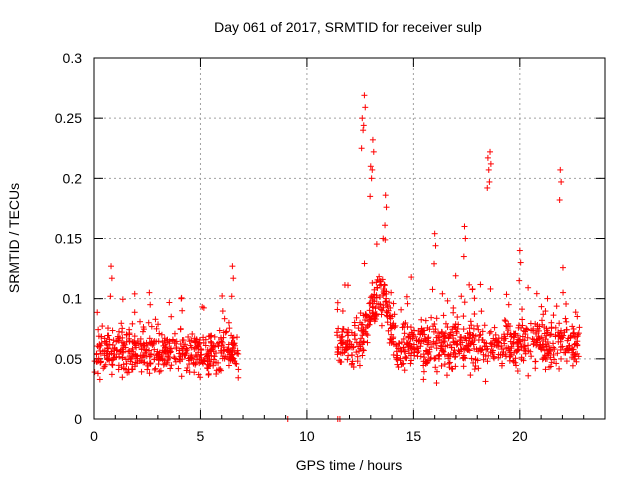  Describe the element at coordinates (78, 419) in the screenshot. I see `y-tick-label: 0` at that location.